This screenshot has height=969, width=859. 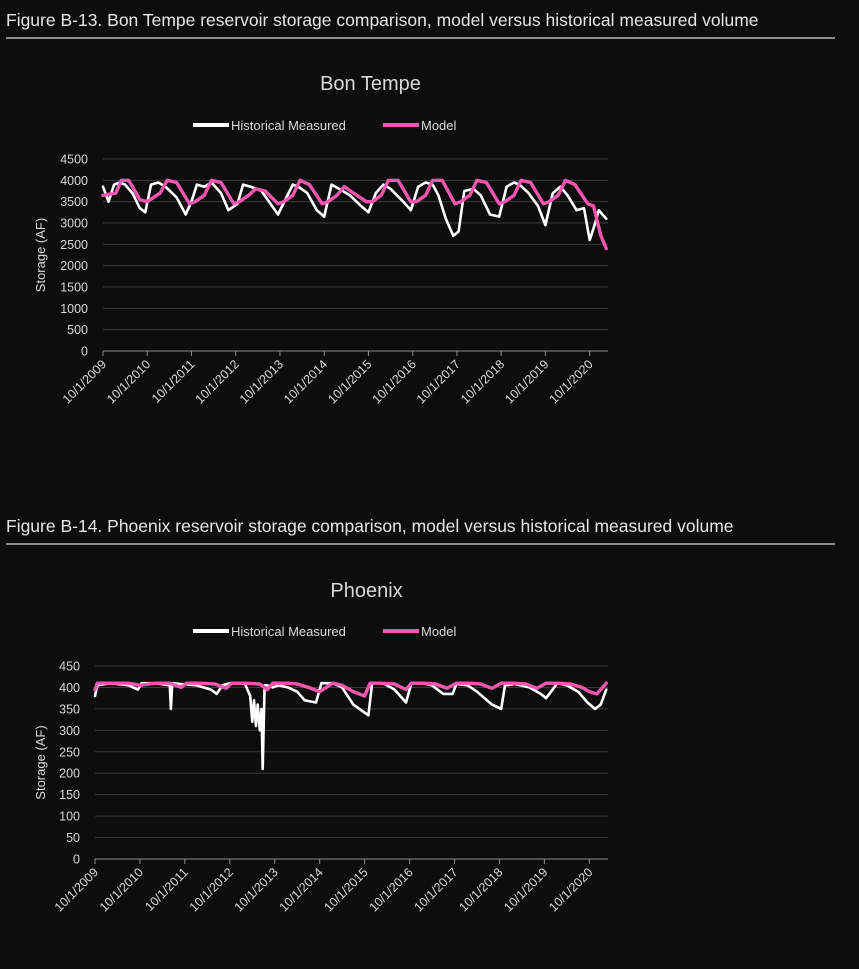 I want to click on phoenix-ytick-150: 150, so click(x=69, y=795).